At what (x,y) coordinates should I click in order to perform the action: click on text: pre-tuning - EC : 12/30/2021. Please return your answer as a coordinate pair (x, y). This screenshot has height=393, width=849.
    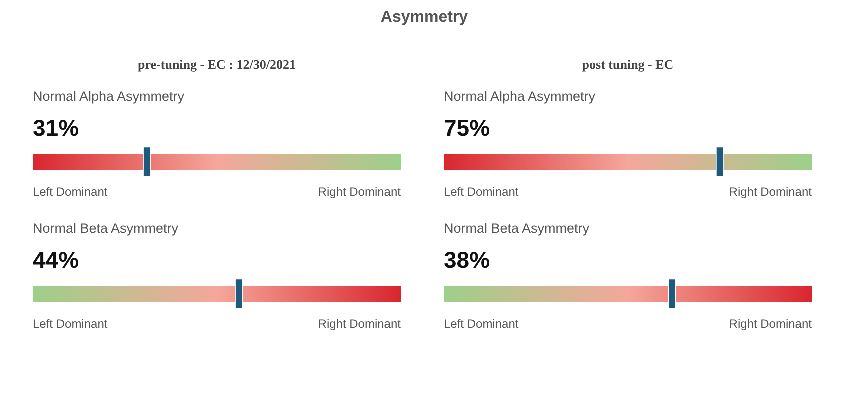
    Looking at the image, I should click on (217, 65).